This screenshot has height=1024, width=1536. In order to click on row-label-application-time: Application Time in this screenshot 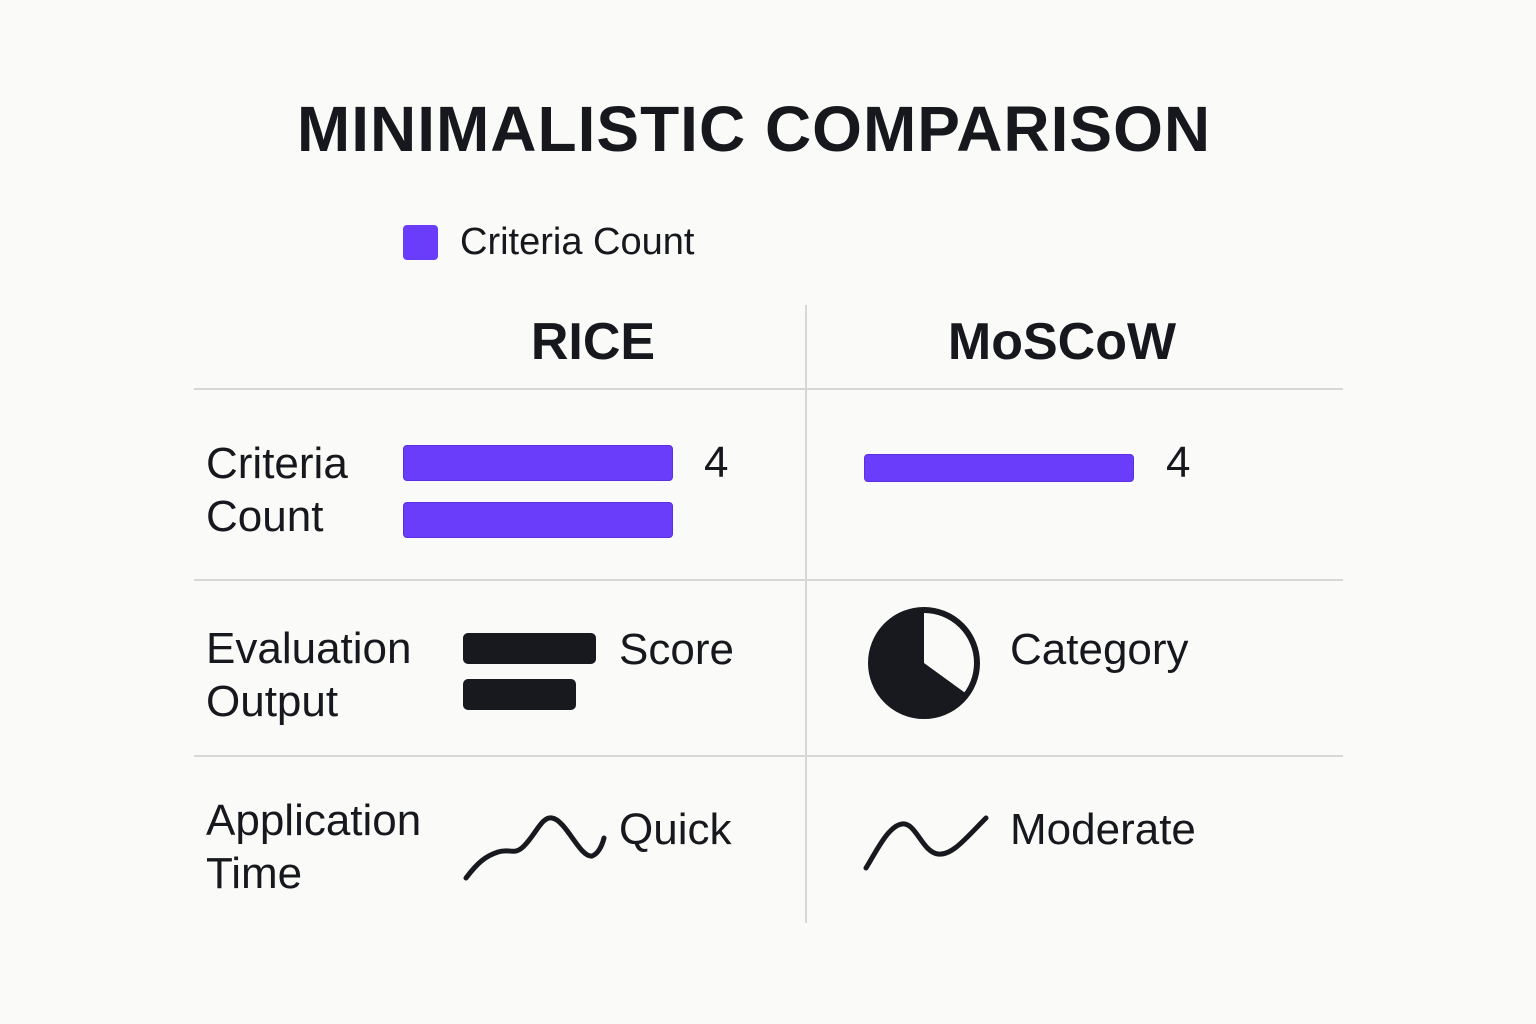, I will do `click(314, 847)`.